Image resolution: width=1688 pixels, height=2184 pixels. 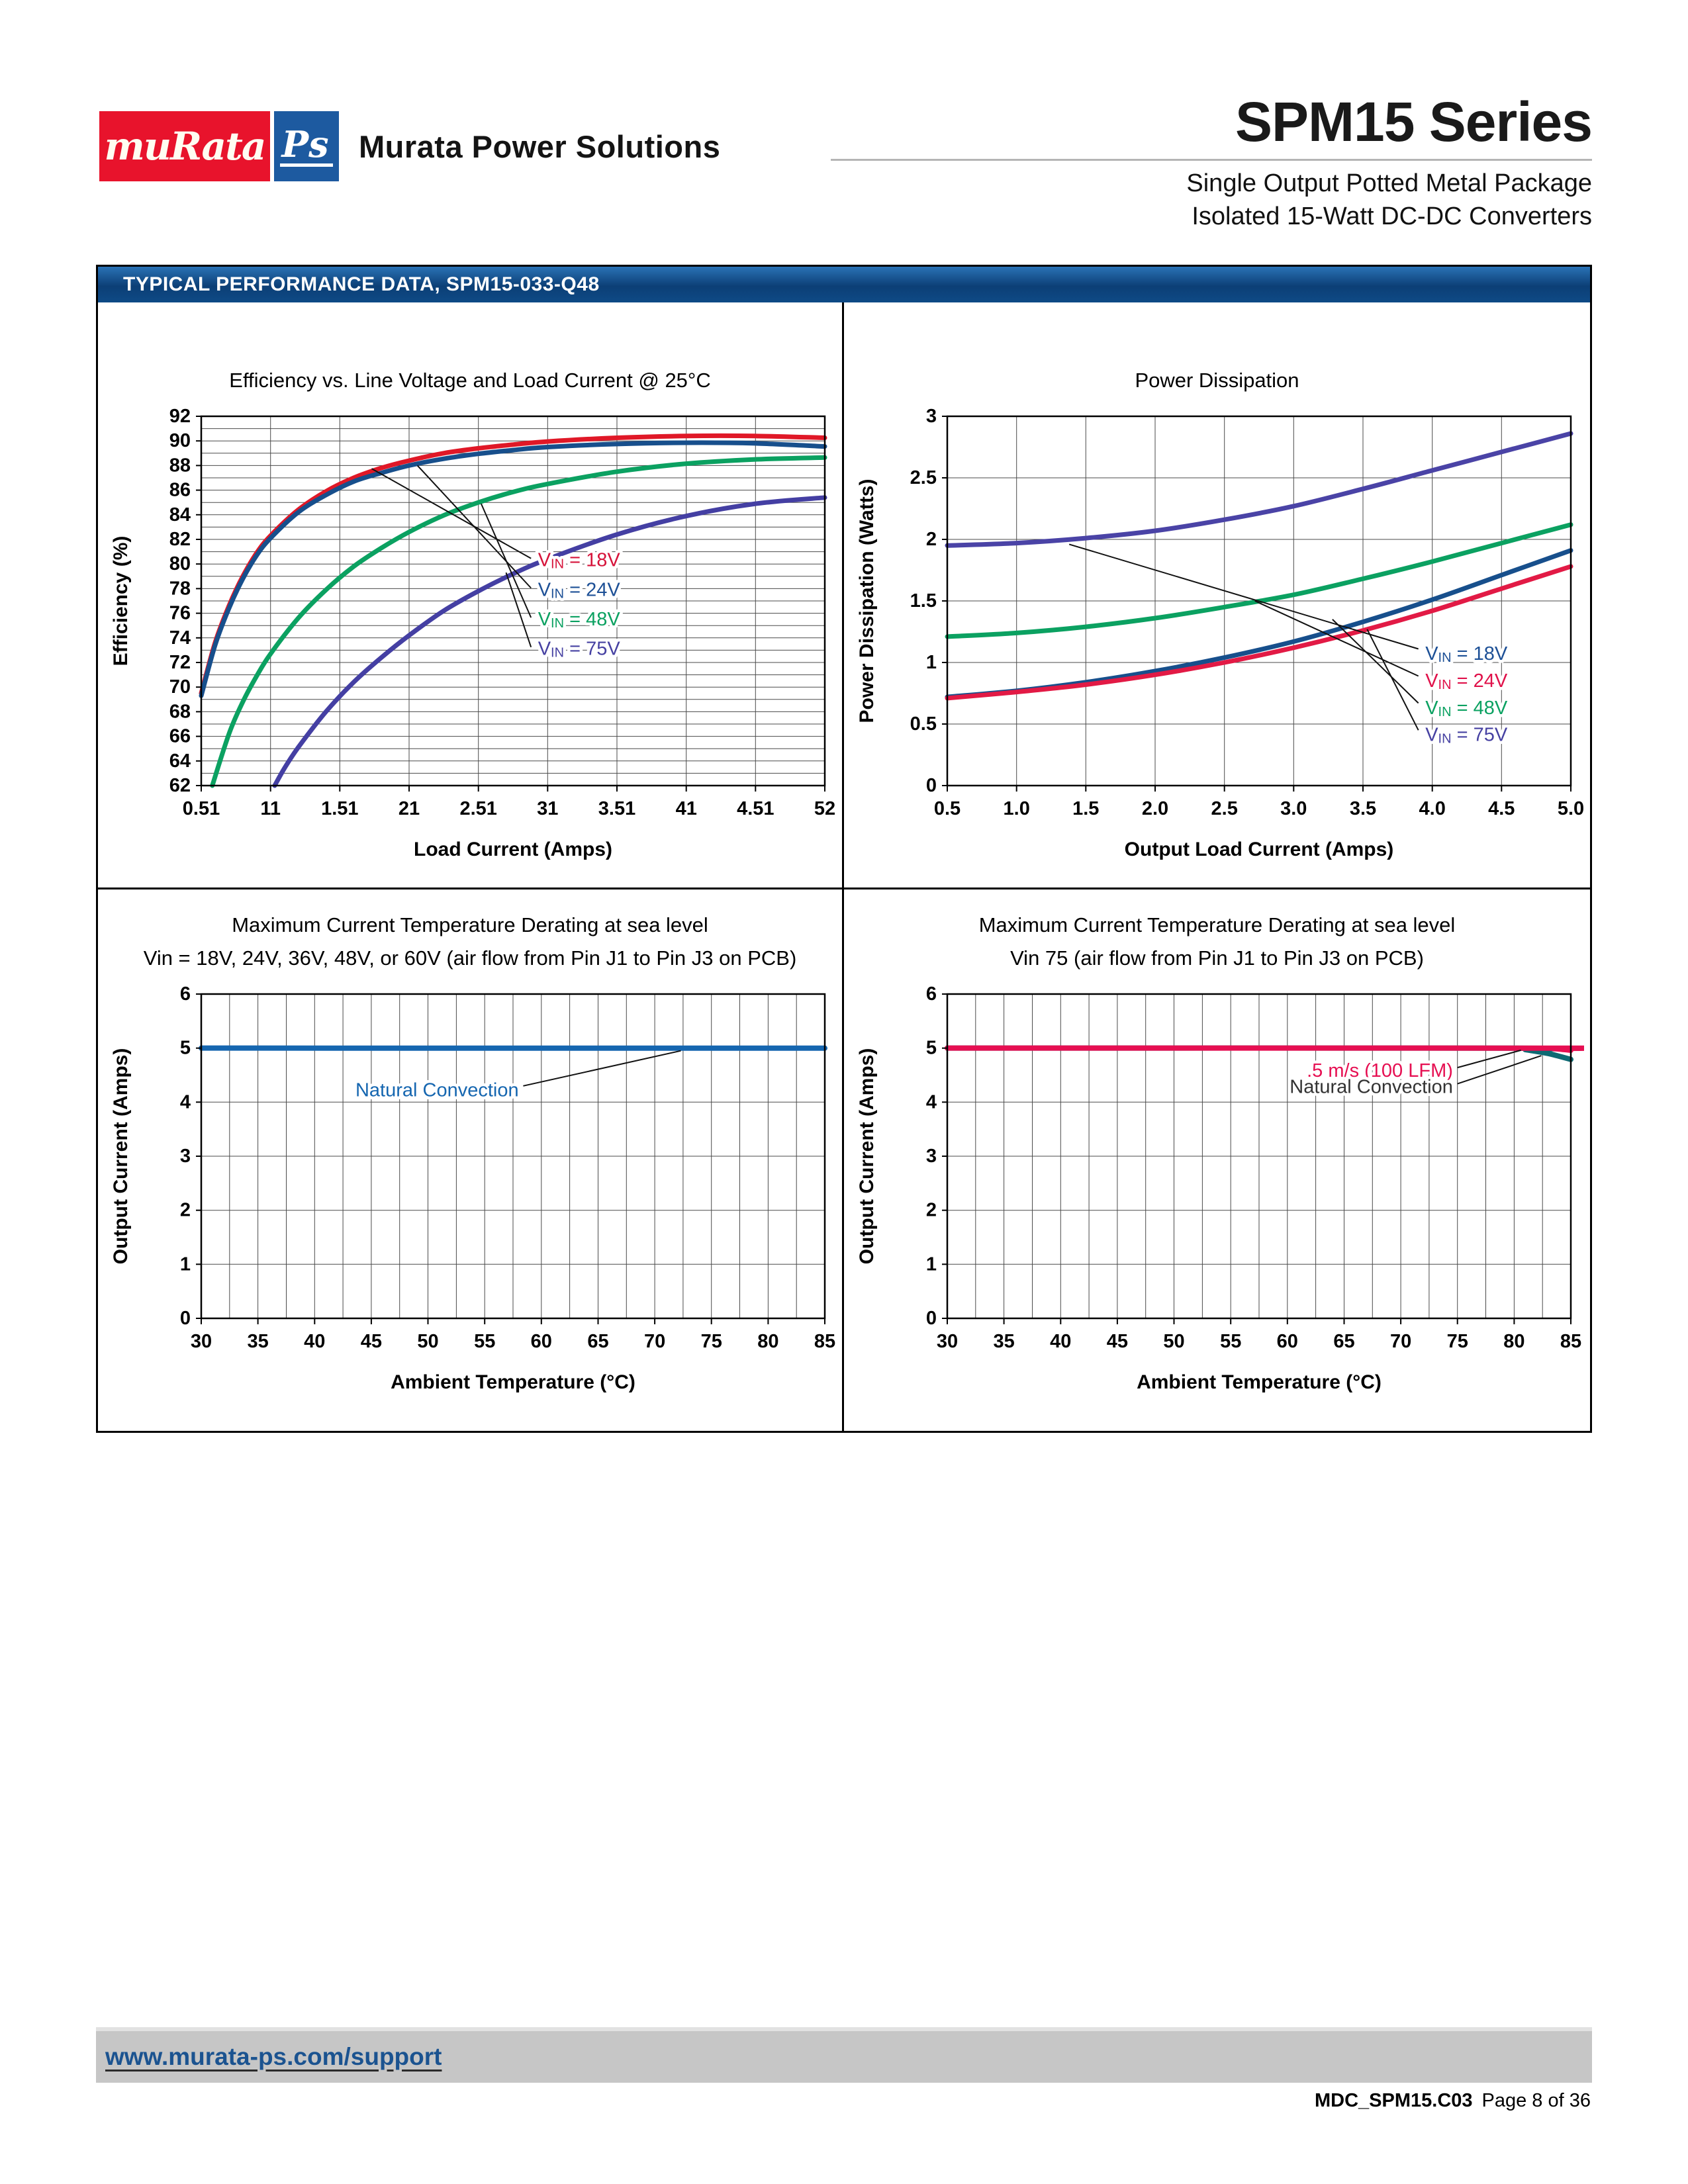 I want to click on y-tick-label: 2.5, so click(x=923, y=477).